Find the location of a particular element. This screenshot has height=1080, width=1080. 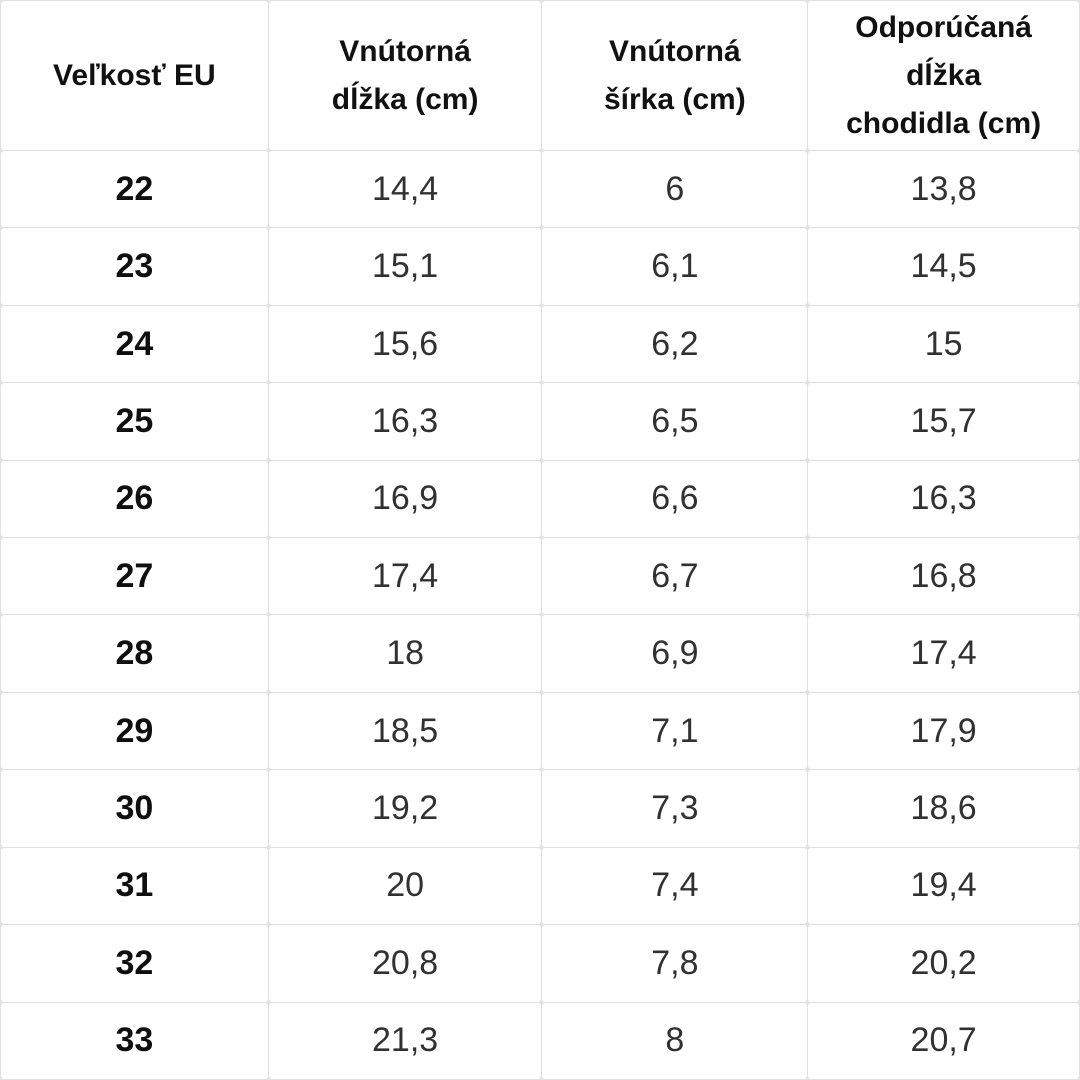

cell-size-eu: 31 is located at coordinates (134, 886).